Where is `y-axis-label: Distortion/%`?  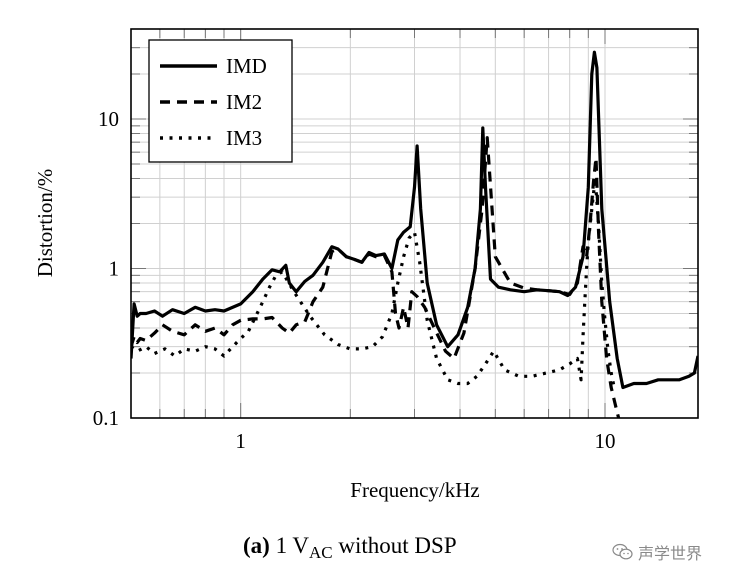 y-axis-label: Distortion/% is located at coordinates (45, 223).